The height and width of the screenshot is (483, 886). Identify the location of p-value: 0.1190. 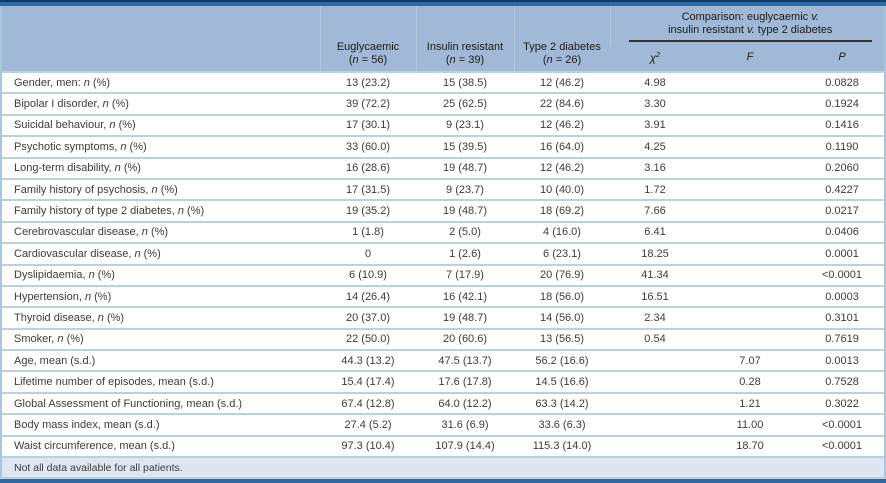
(842, 146).